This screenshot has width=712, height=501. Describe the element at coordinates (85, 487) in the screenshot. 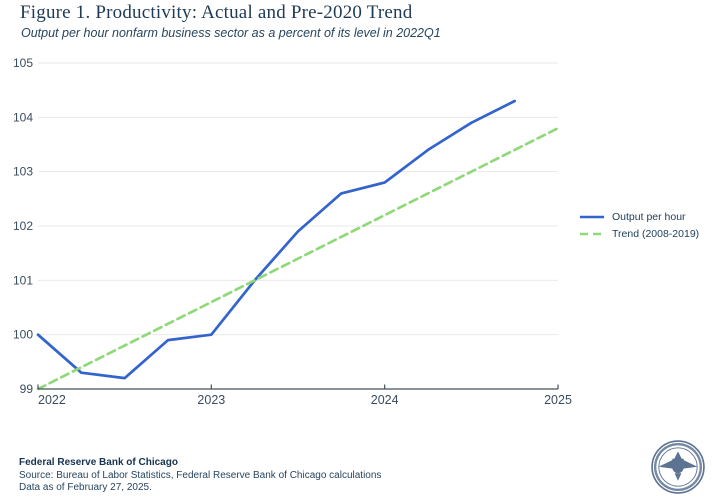

I see `footer-data-as-of: Data as of February 27, 2025.` at that location.